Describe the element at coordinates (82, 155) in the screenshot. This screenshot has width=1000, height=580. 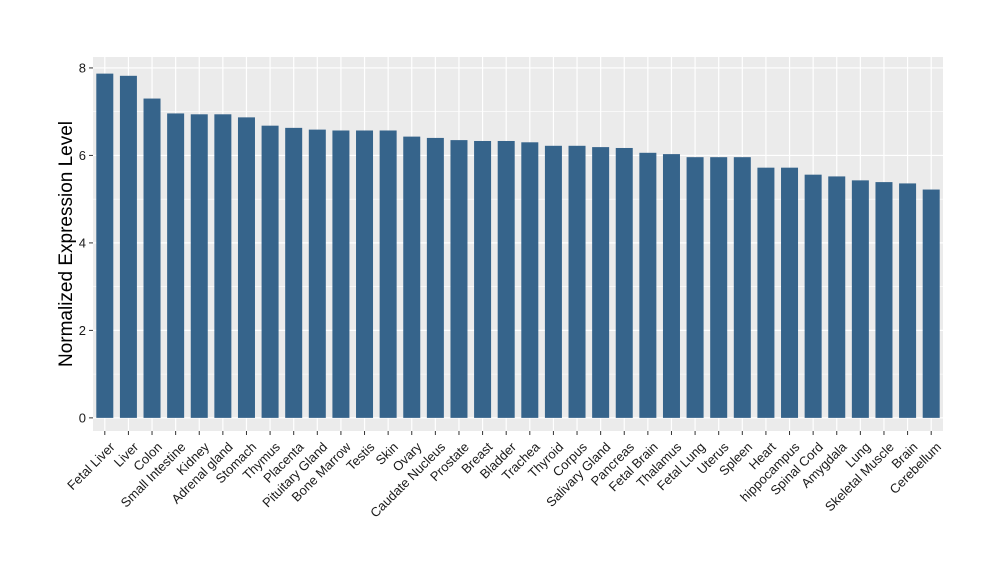
I see `y-tick-label: 6` at that location.